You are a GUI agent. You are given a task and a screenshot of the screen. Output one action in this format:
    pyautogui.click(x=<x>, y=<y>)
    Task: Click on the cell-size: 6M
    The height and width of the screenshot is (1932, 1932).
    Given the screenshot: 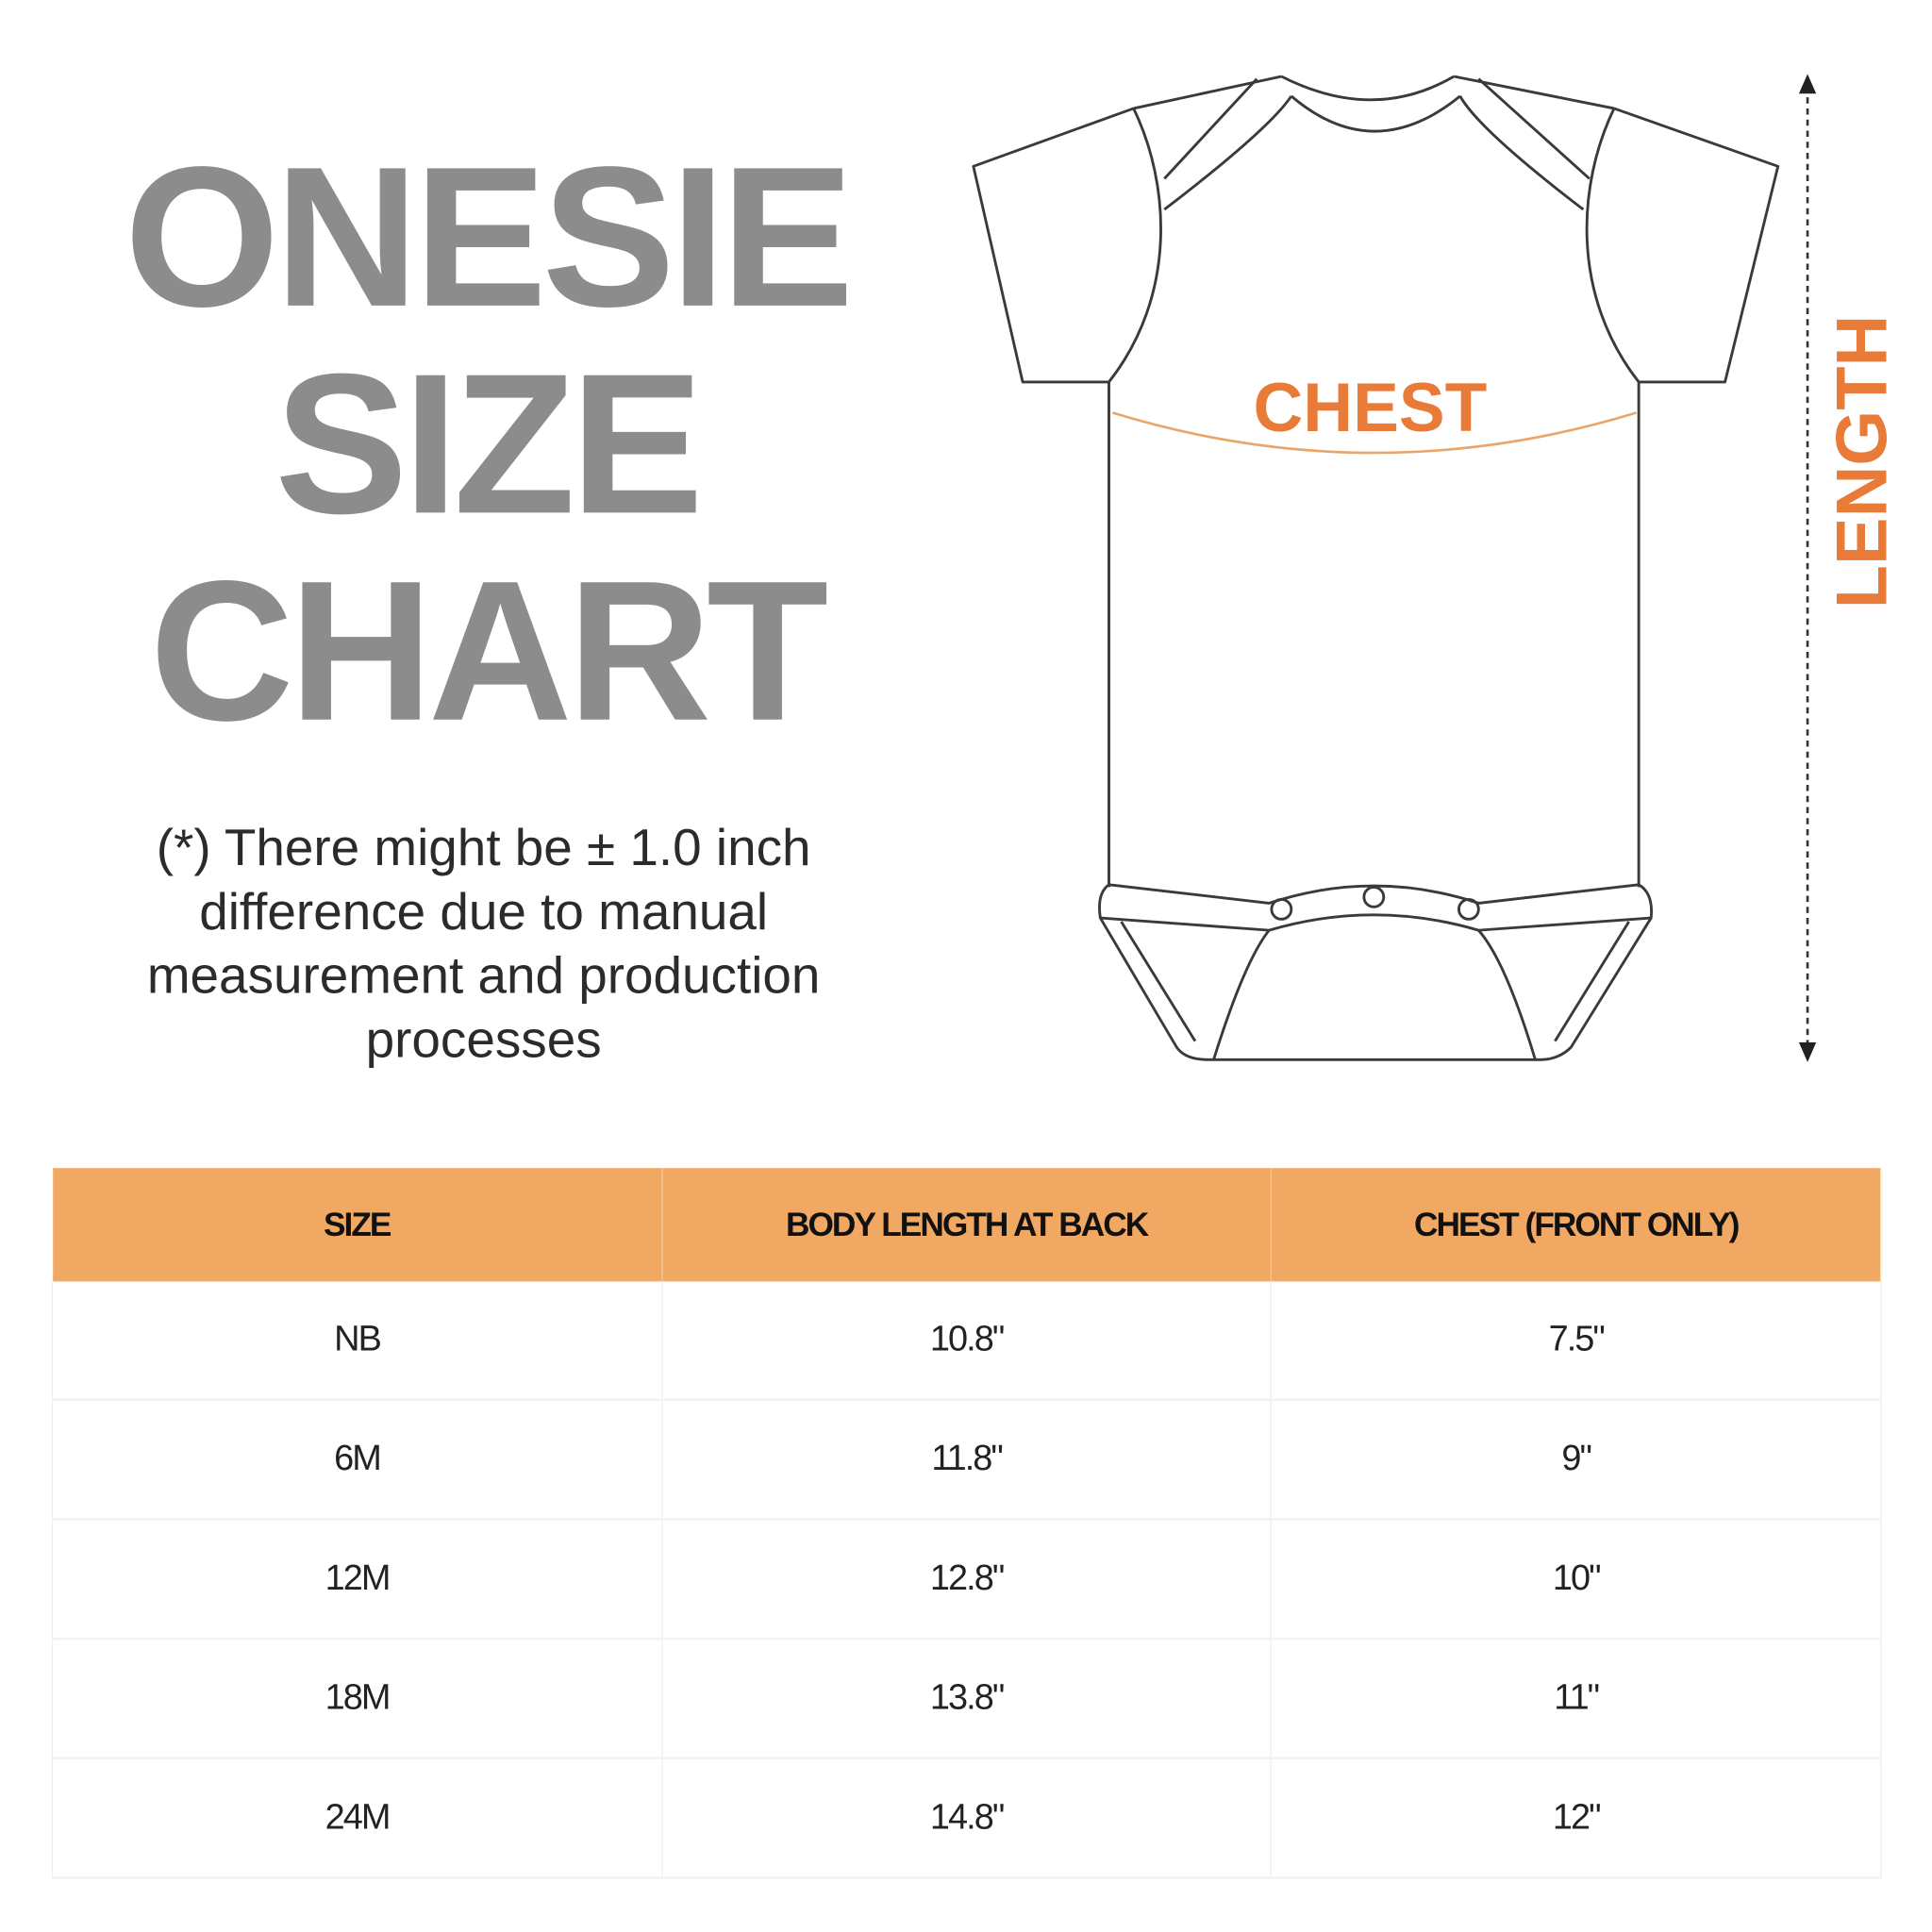 What is the action you would take?
    pyautogui.click(x=357, y=1460)
    